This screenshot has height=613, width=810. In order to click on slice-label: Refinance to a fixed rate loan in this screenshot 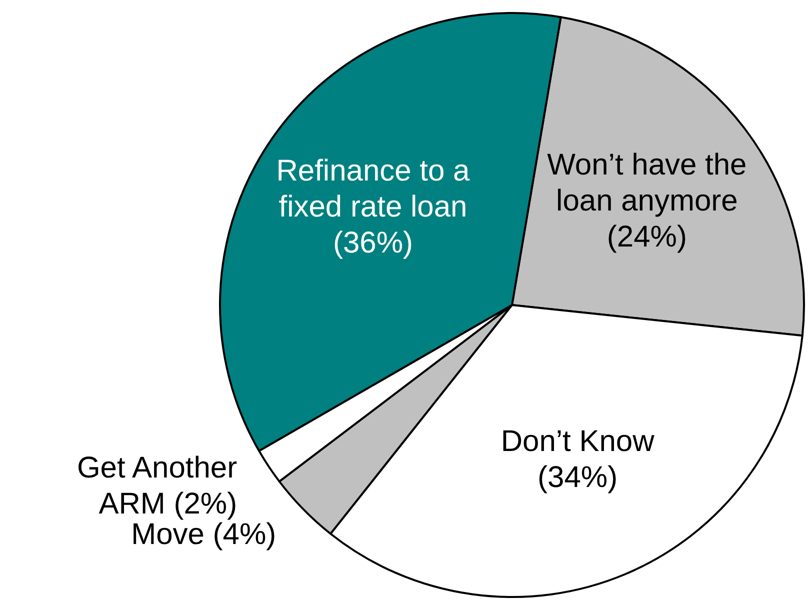, I will do `click(373, 189)`.